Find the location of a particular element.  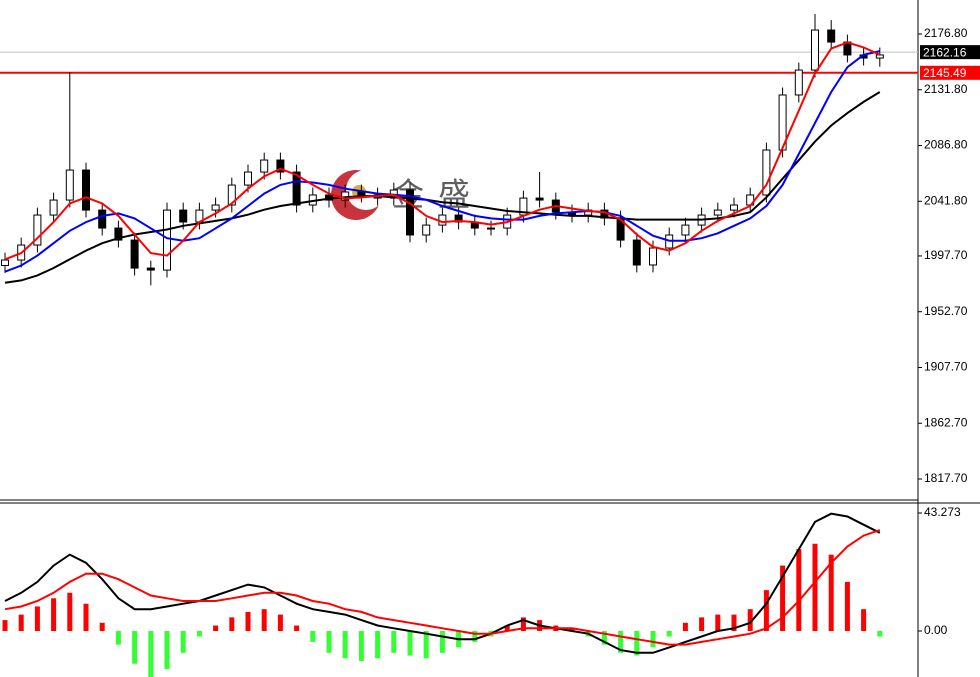

y-tick-label: 2041.80 is located at coordinates (946, 200).